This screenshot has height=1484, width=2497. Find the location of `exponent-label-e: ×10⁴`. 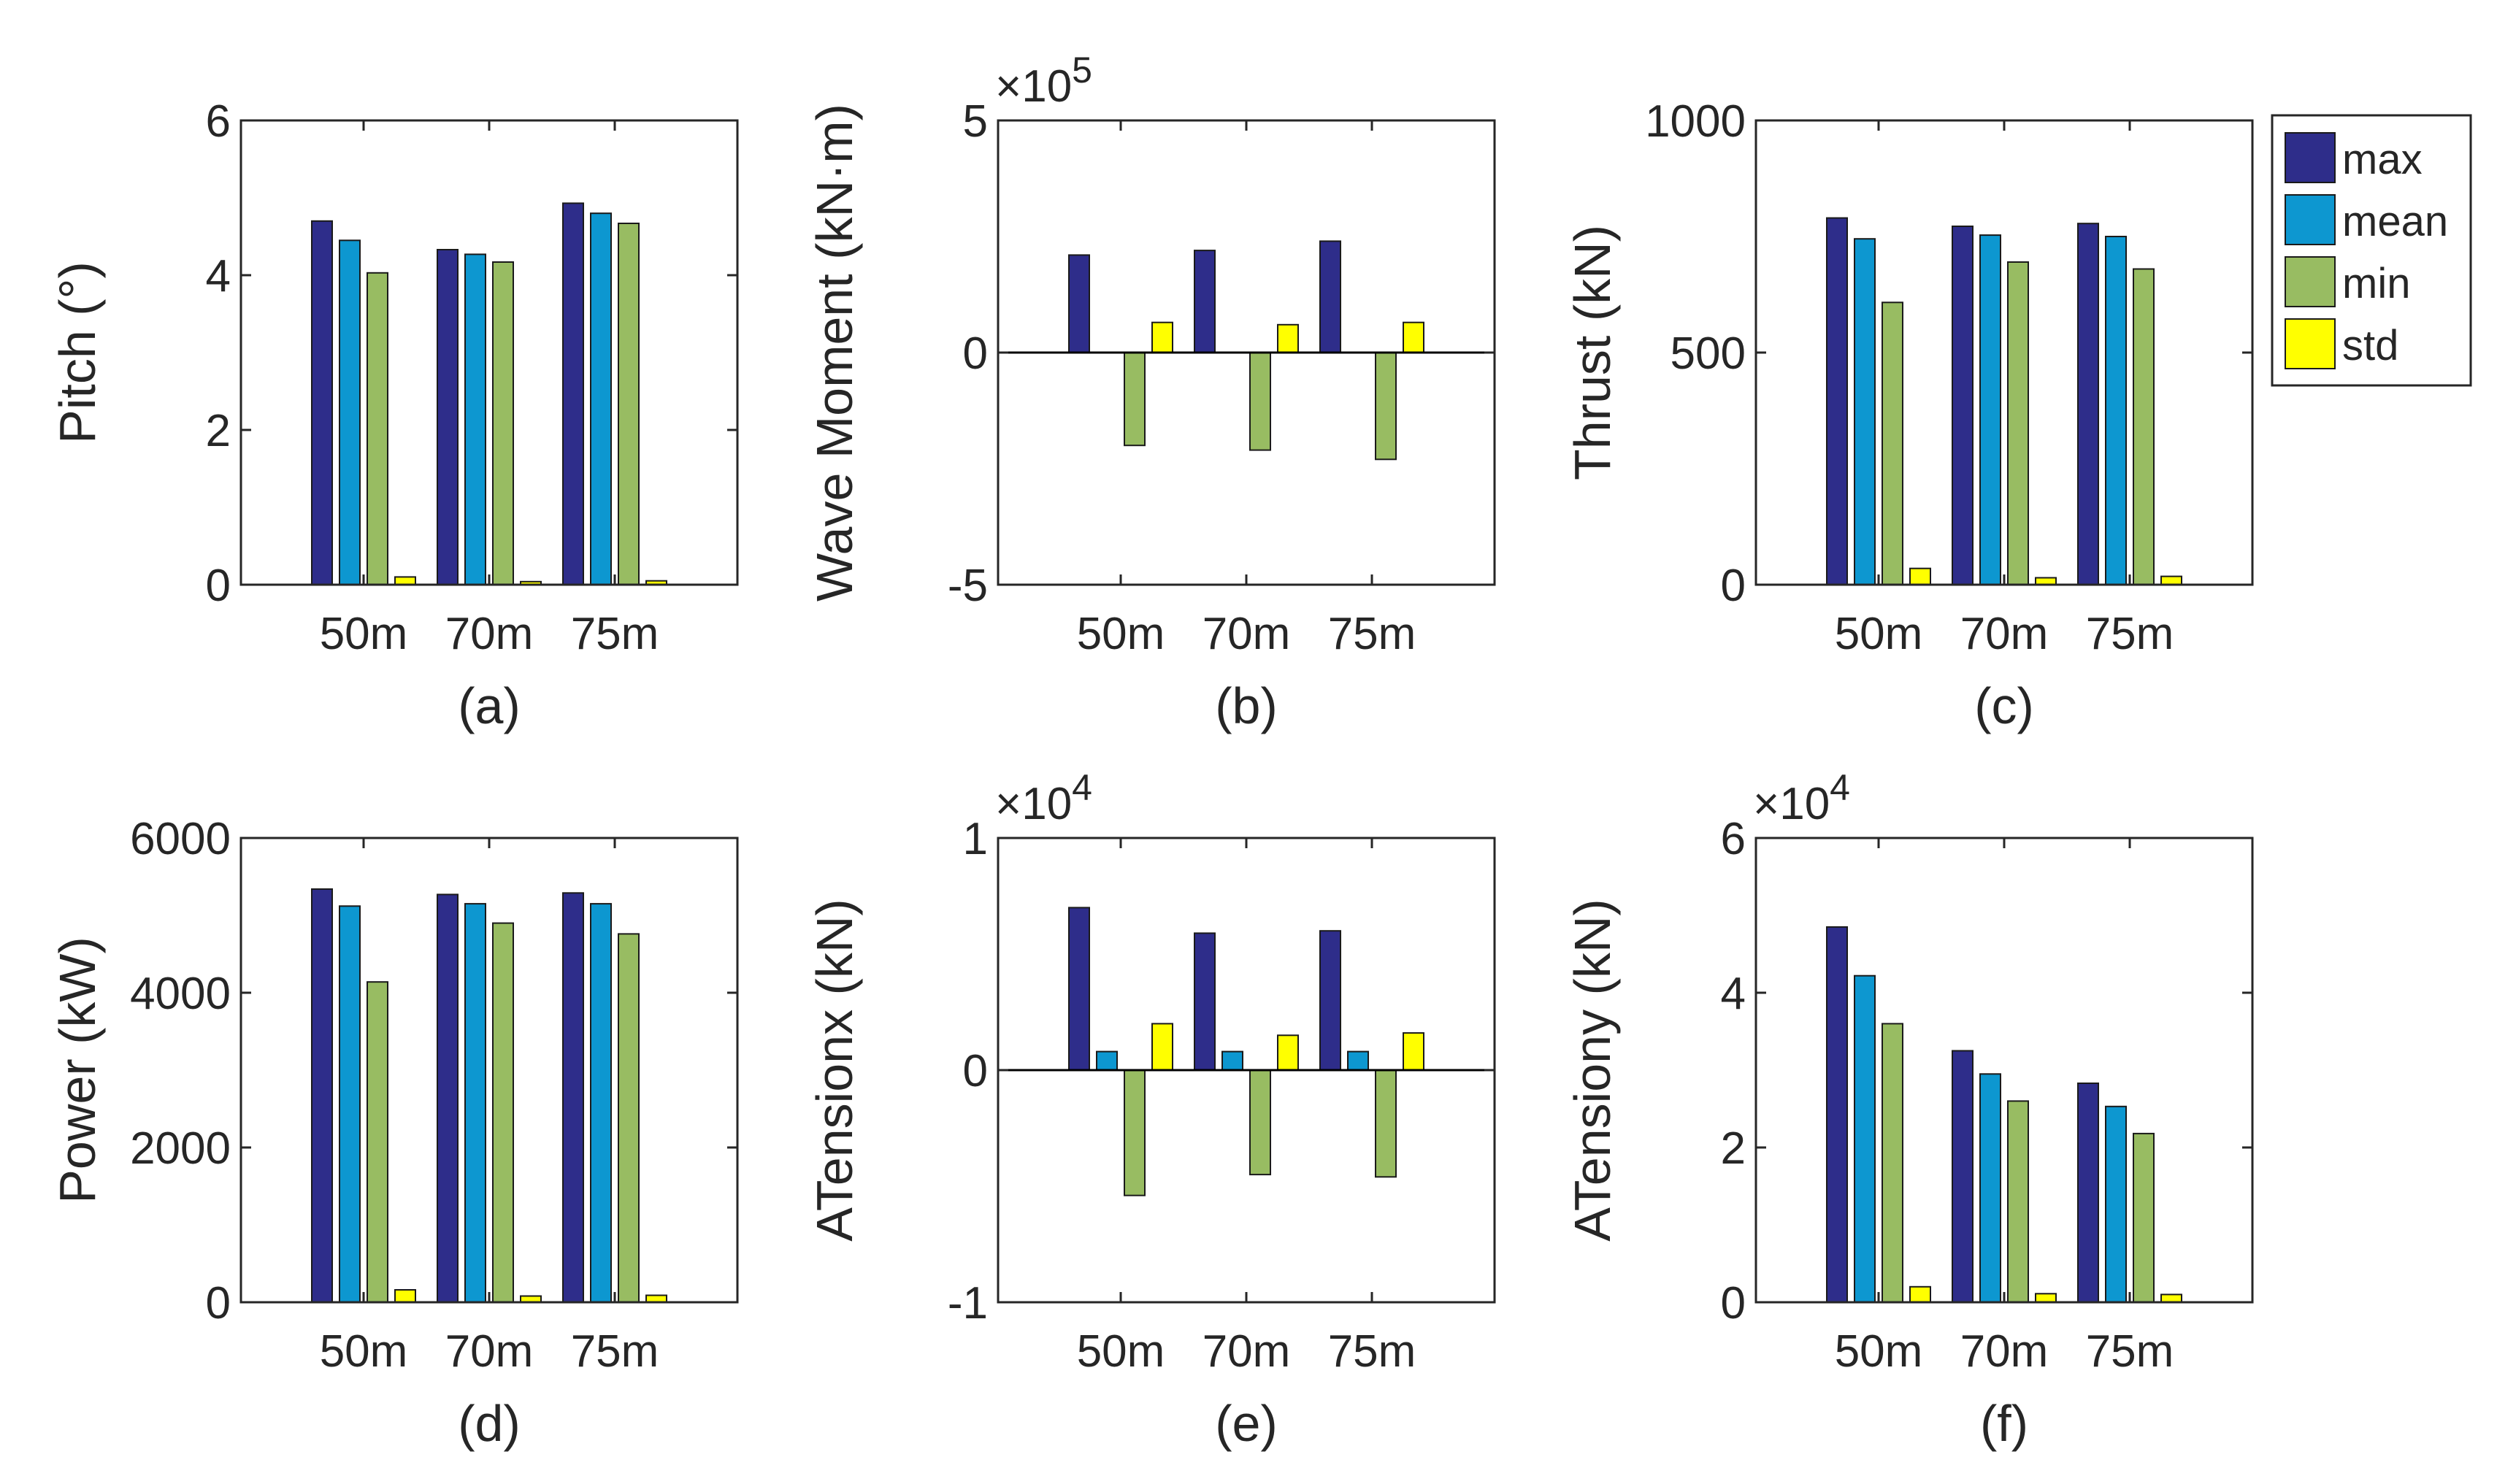

exponent-label-e: ×10⁴ is located at coordinates (1043, 798).